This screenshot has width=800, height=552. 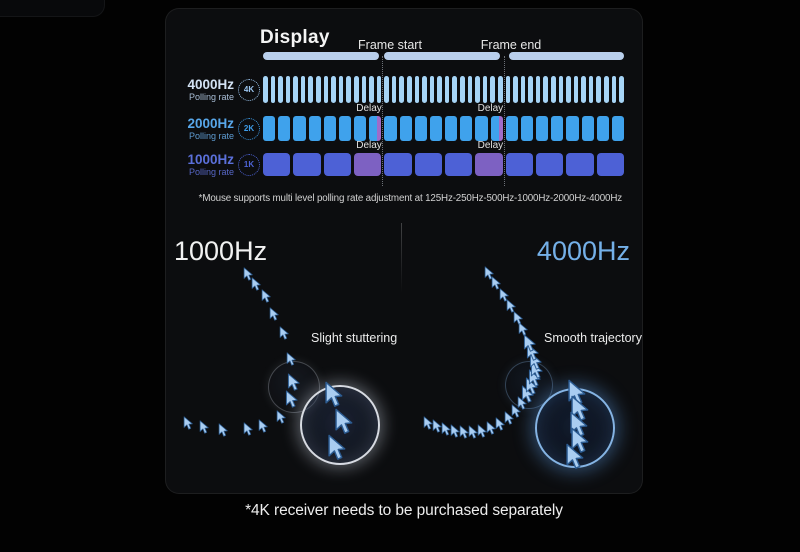 What do you see at coordinates (211, 136) in the screenshot?
I see `rate-sublabel: Polling rate` at bounding box center [211, 136].